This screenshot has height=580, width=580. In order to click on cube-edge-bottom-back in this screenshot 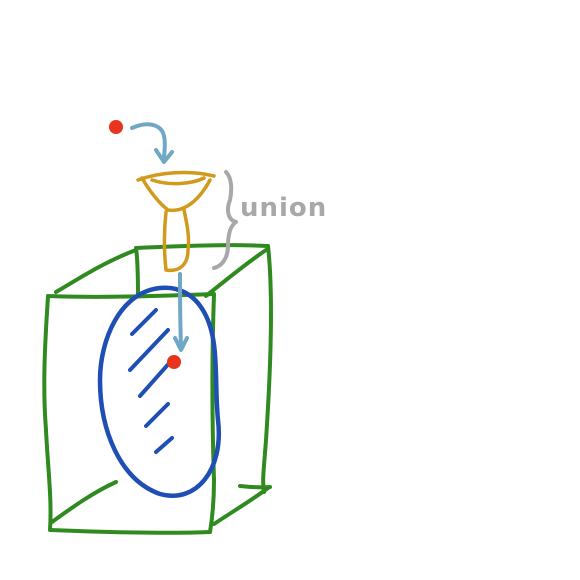, I will do `click(255, 487)`.